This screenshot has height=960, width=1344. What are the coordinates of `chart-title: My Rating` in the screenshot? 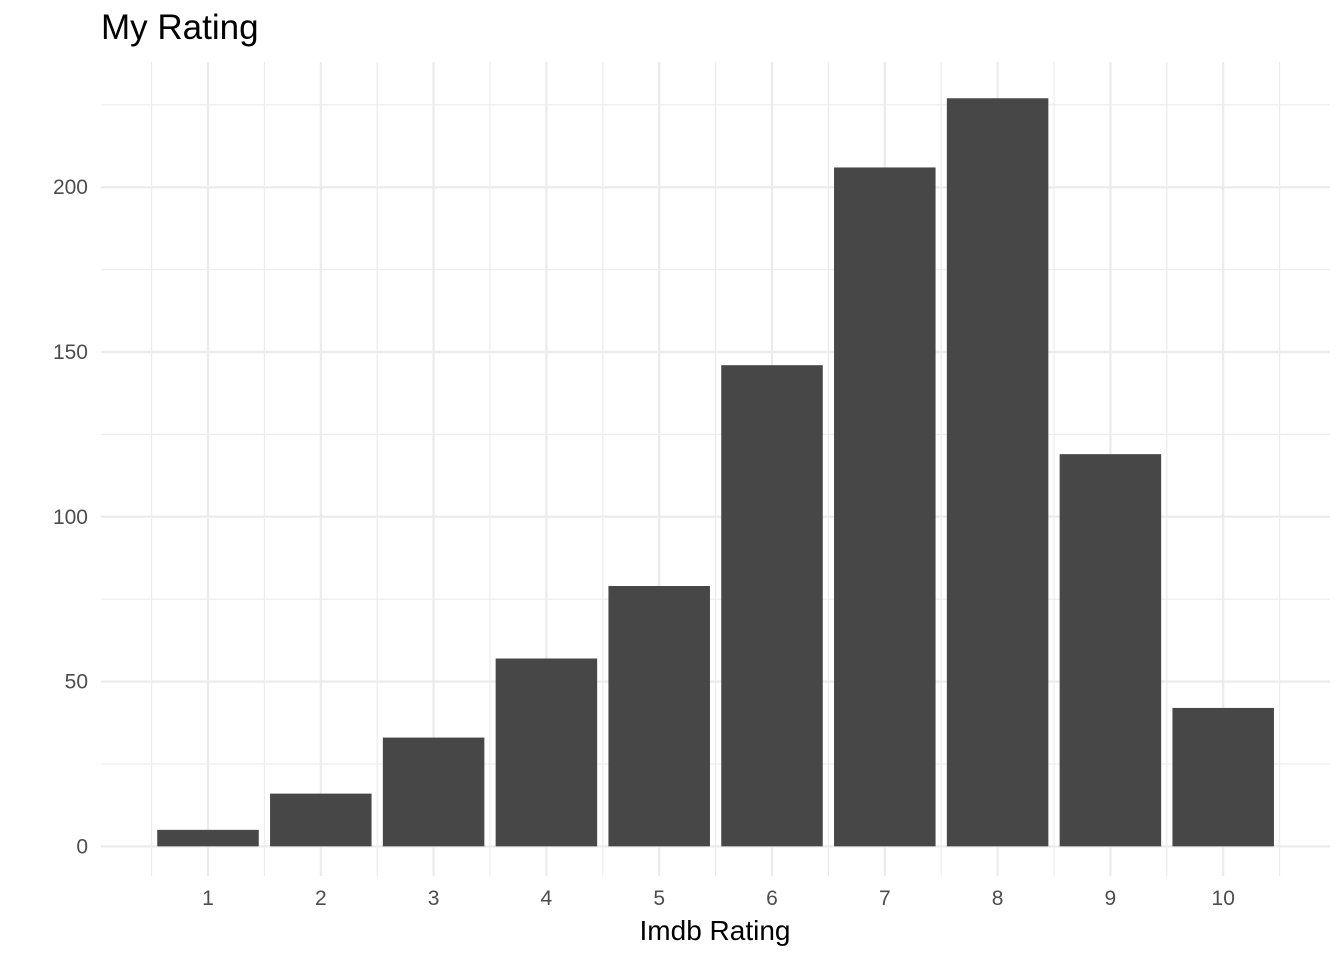 It's located at (180, 27).